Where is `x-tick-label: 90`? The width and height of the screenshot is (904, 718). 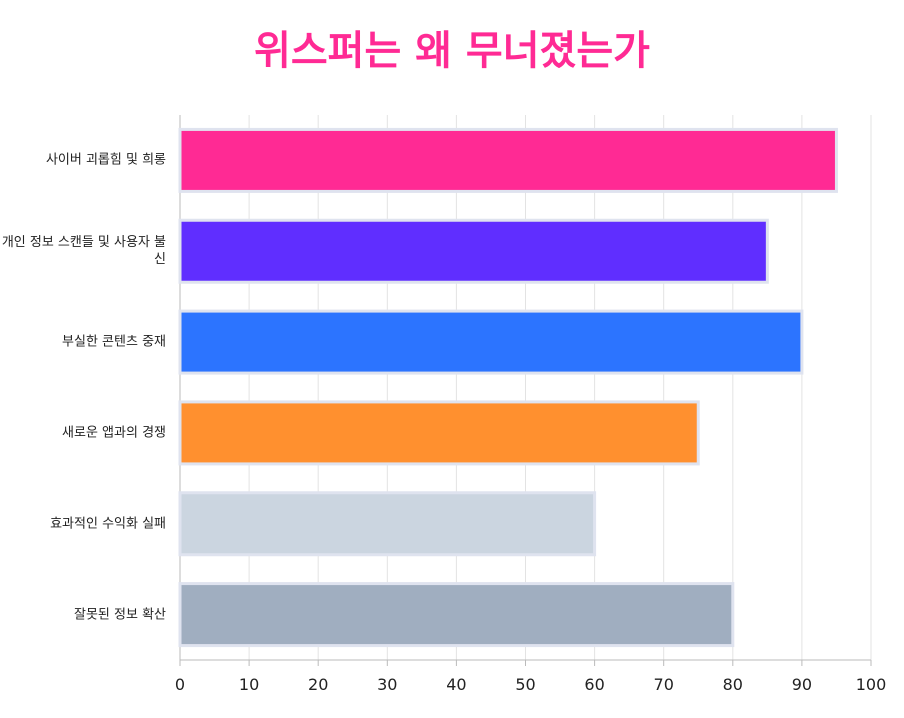
x-tick-label: 90 is located at coordinates (802, 684).